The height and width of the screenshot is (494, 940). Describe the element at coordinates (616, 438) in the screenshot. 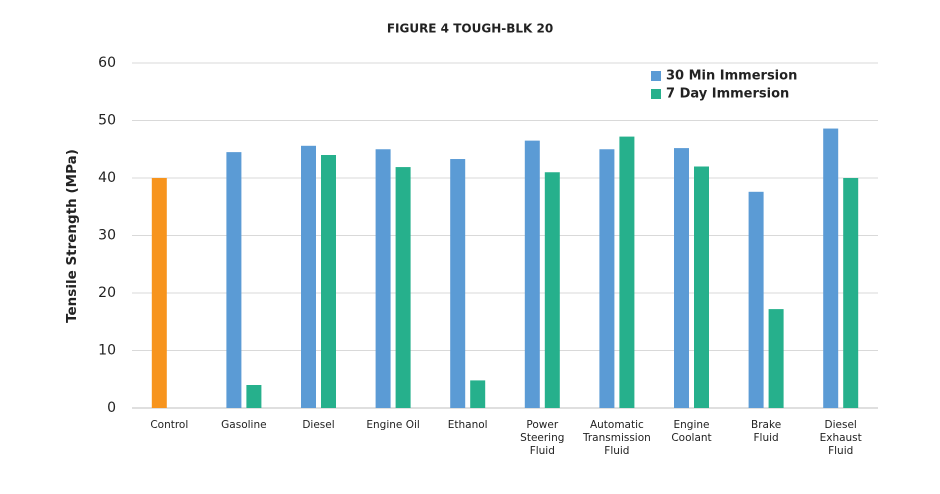

I see `x-tick-label: Automatic Transmission Fluid` at that location.